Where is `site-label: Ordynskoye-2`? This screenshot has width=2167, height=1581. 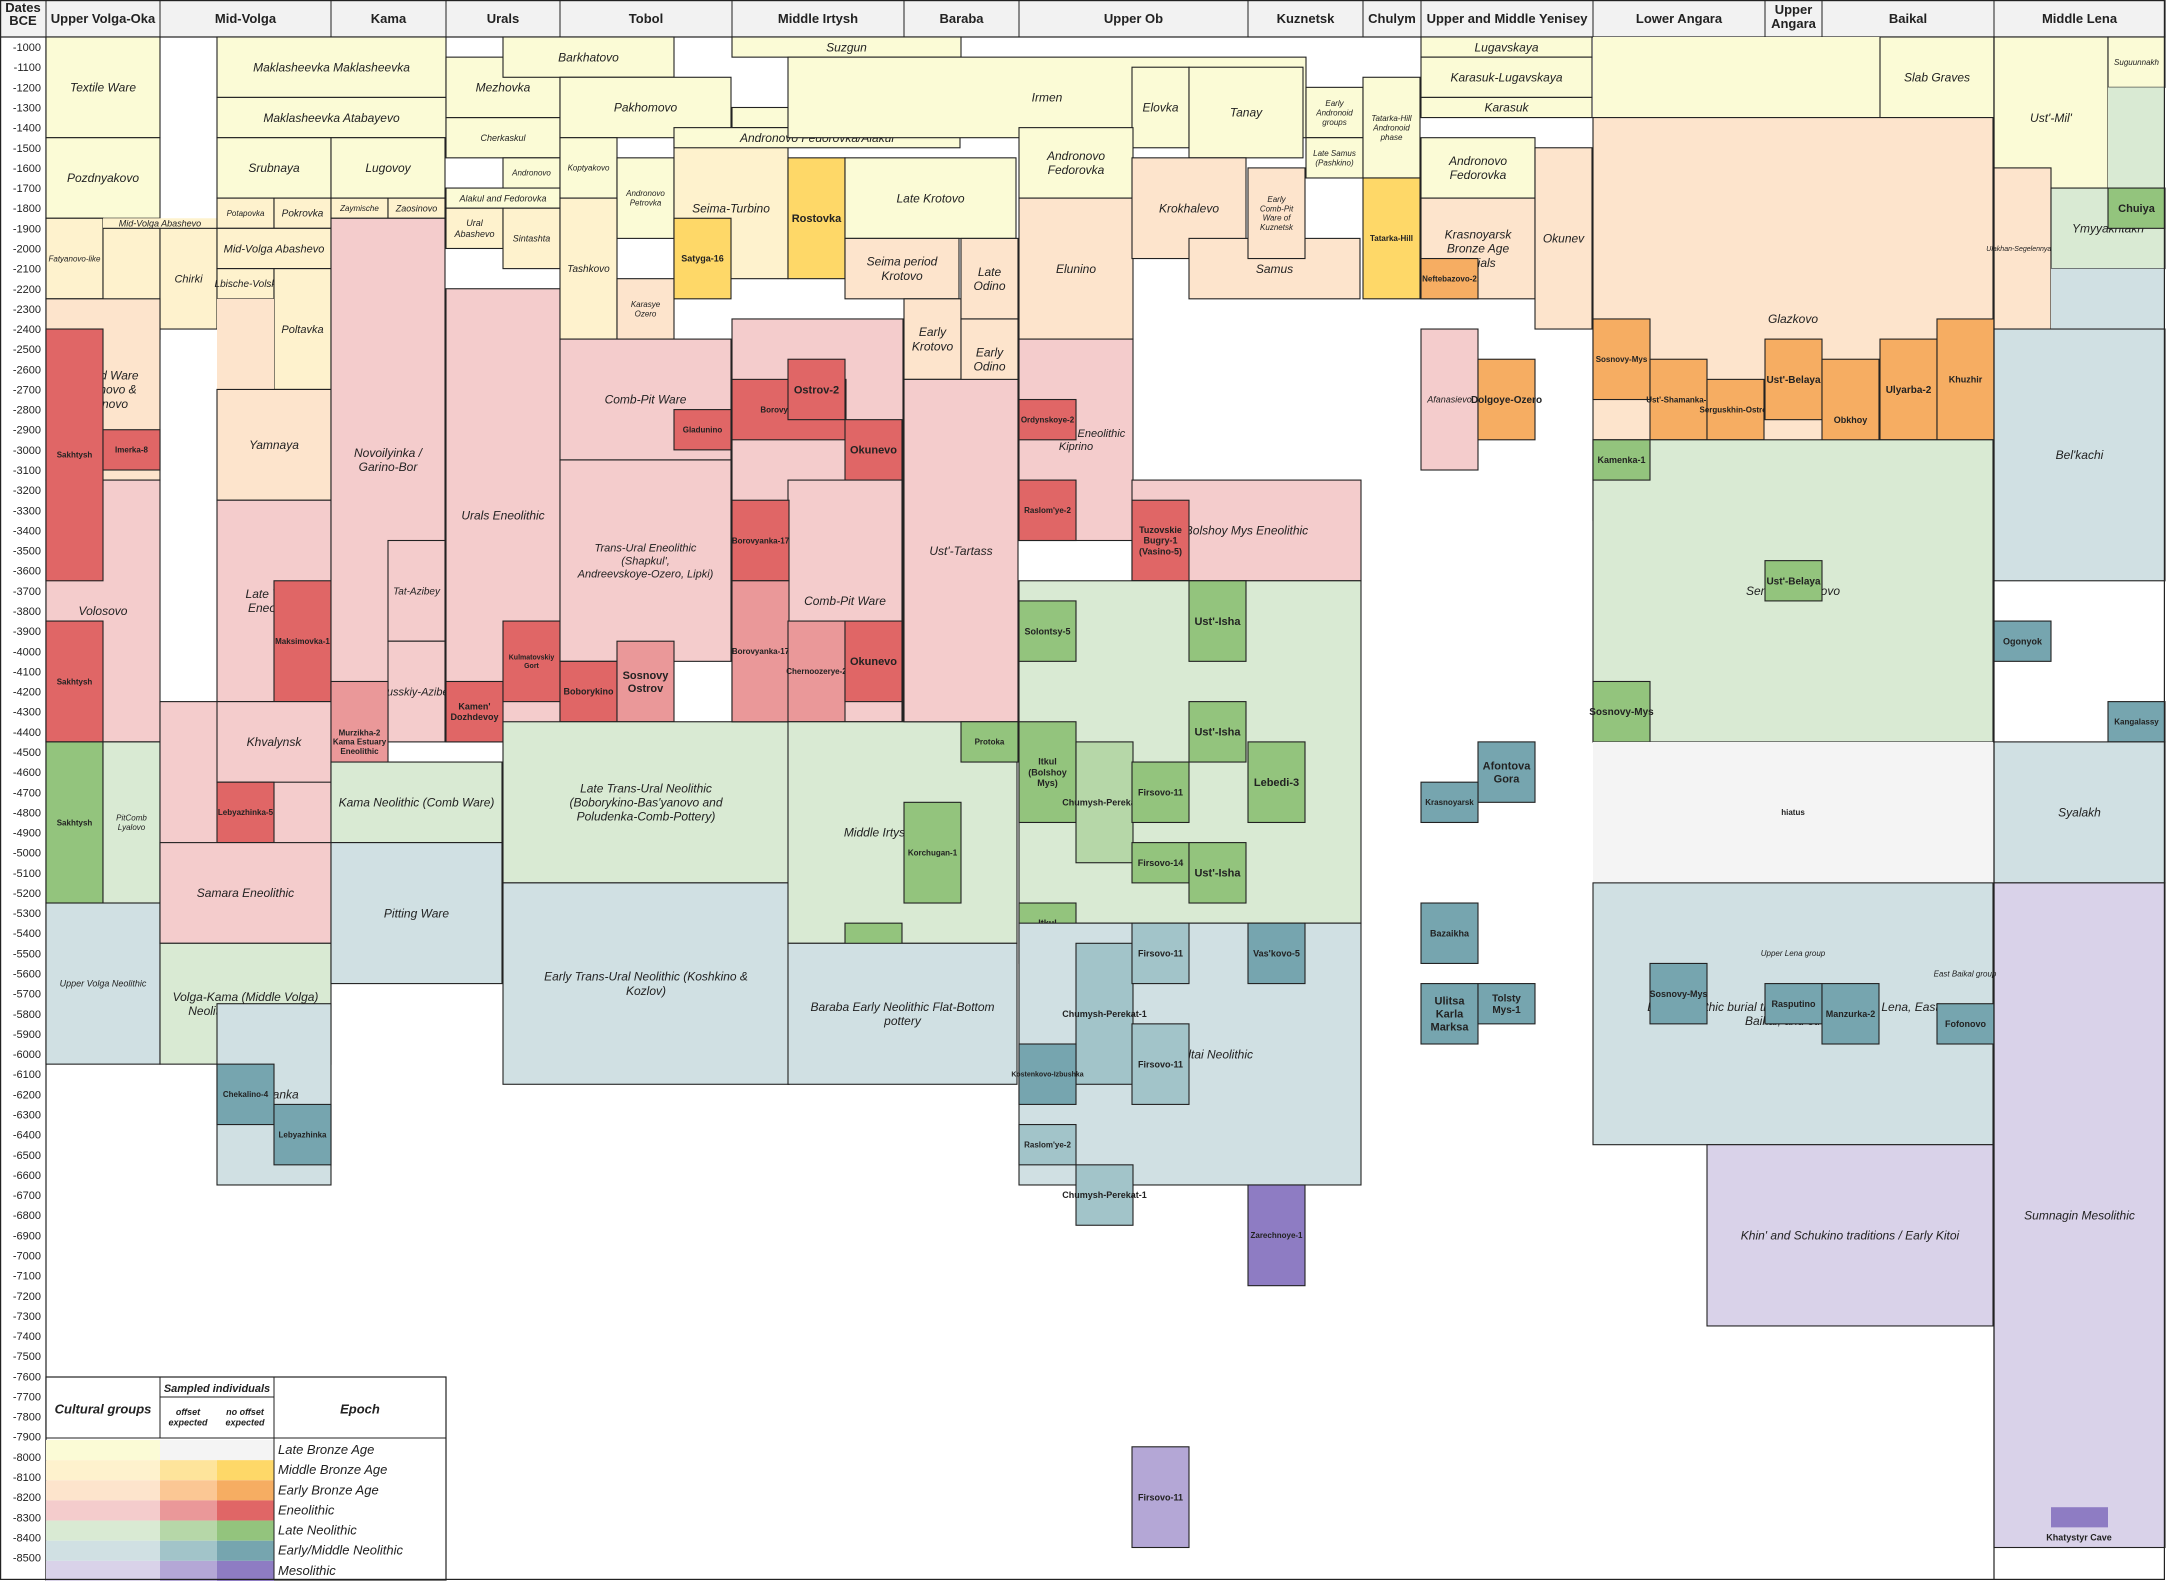
site-label: Ordynskoye-2 is located at coordinates (1048, 419).